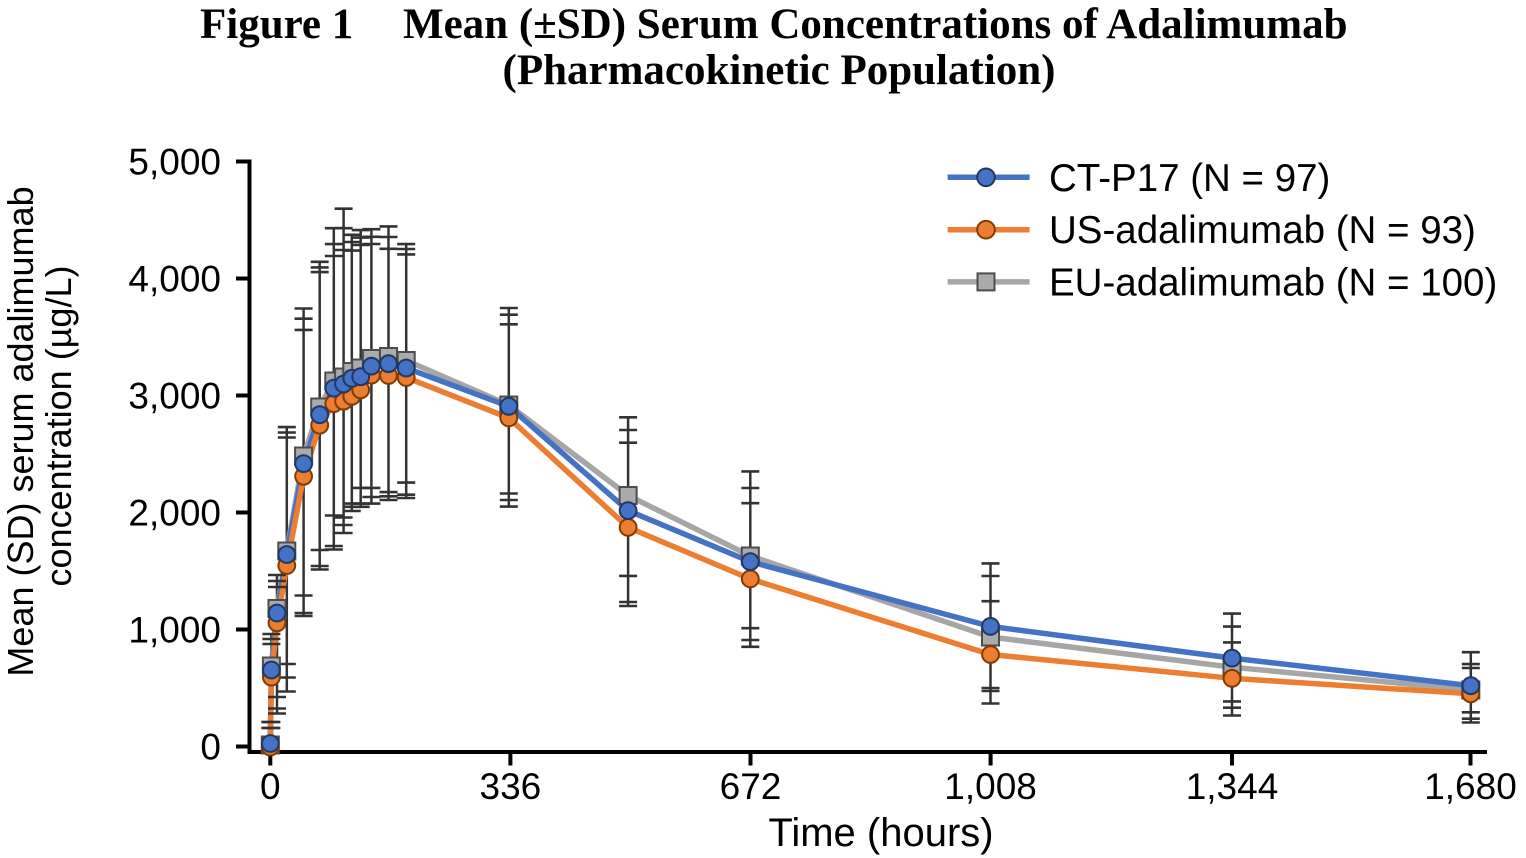 Image resolution: width=1526 pixels, height=858 pixels. Describe the element at coordinates (751, 786) in the screenshot. I see `svg-text: 672` at that location.